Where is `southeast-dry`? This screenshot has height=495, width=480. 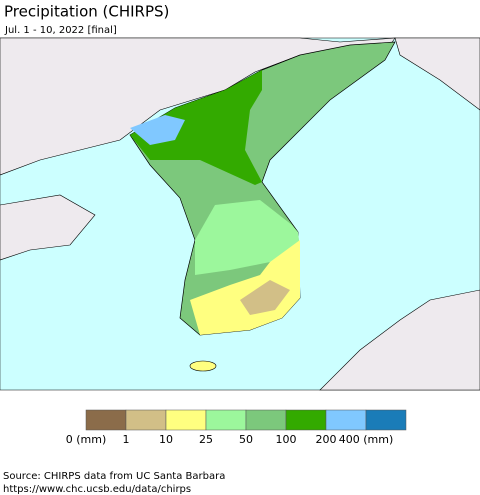
southeast-dry is located at coordinates (265, 297).